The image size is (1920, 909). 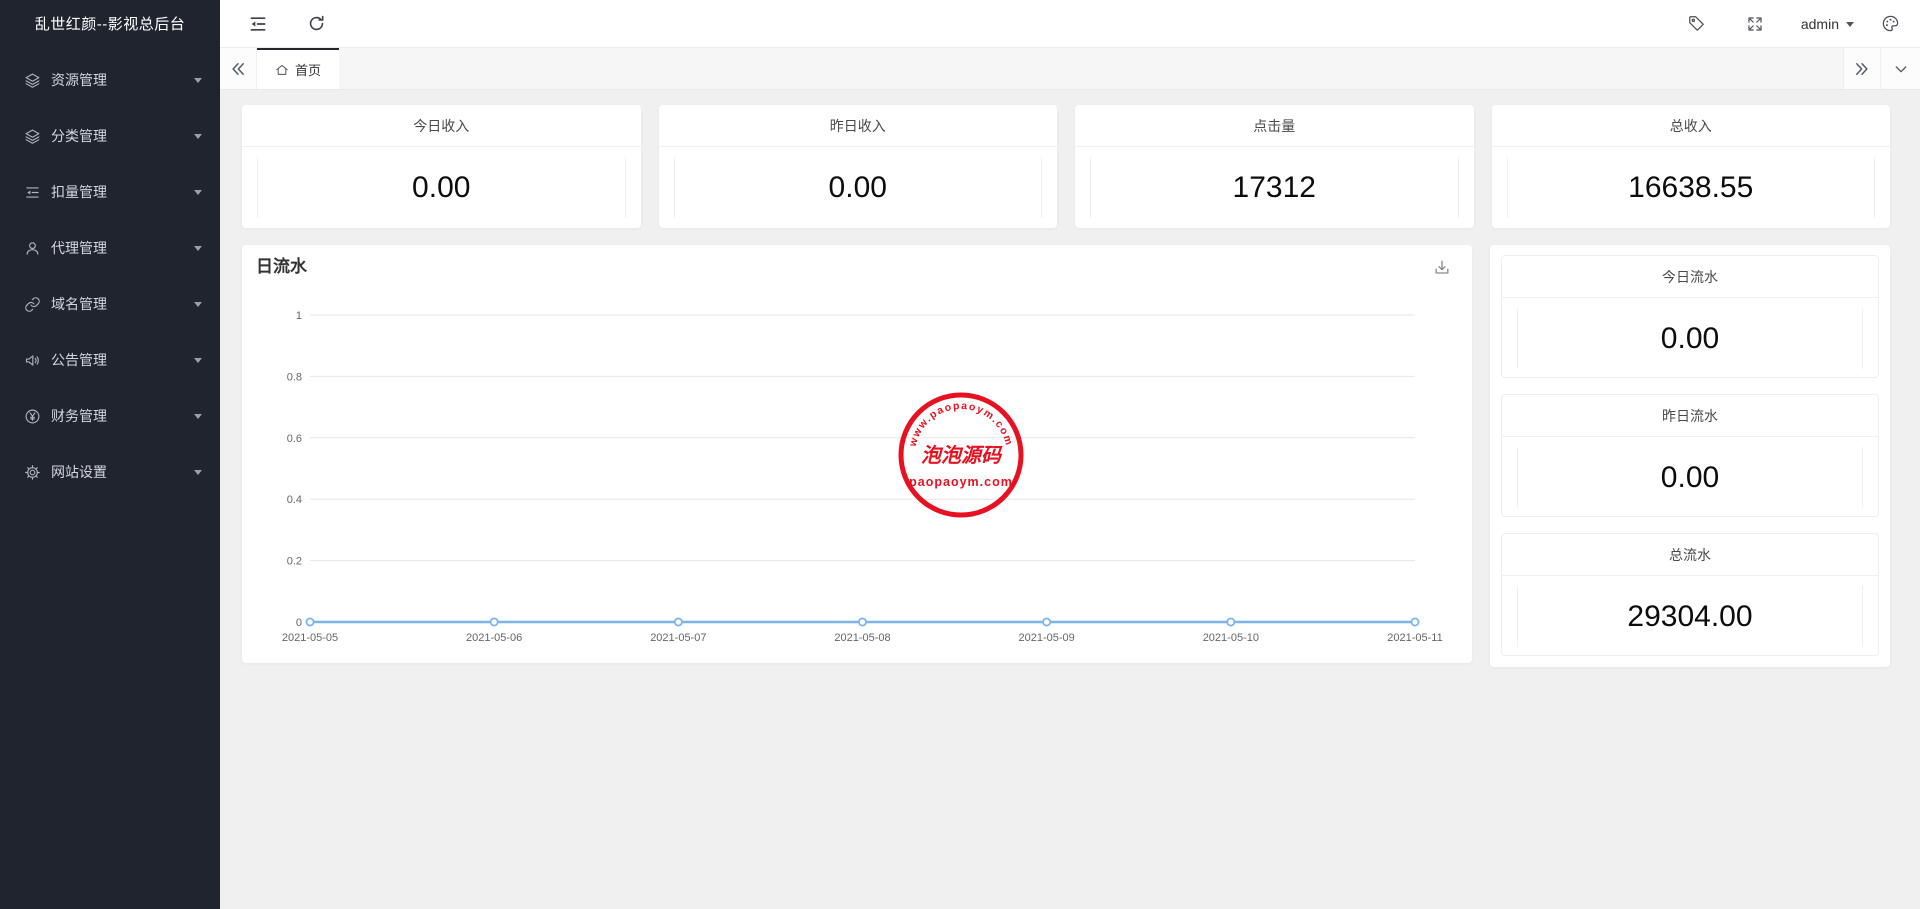 I want to click on stat-card-title: 总收入, so click(x=1690, y=126).